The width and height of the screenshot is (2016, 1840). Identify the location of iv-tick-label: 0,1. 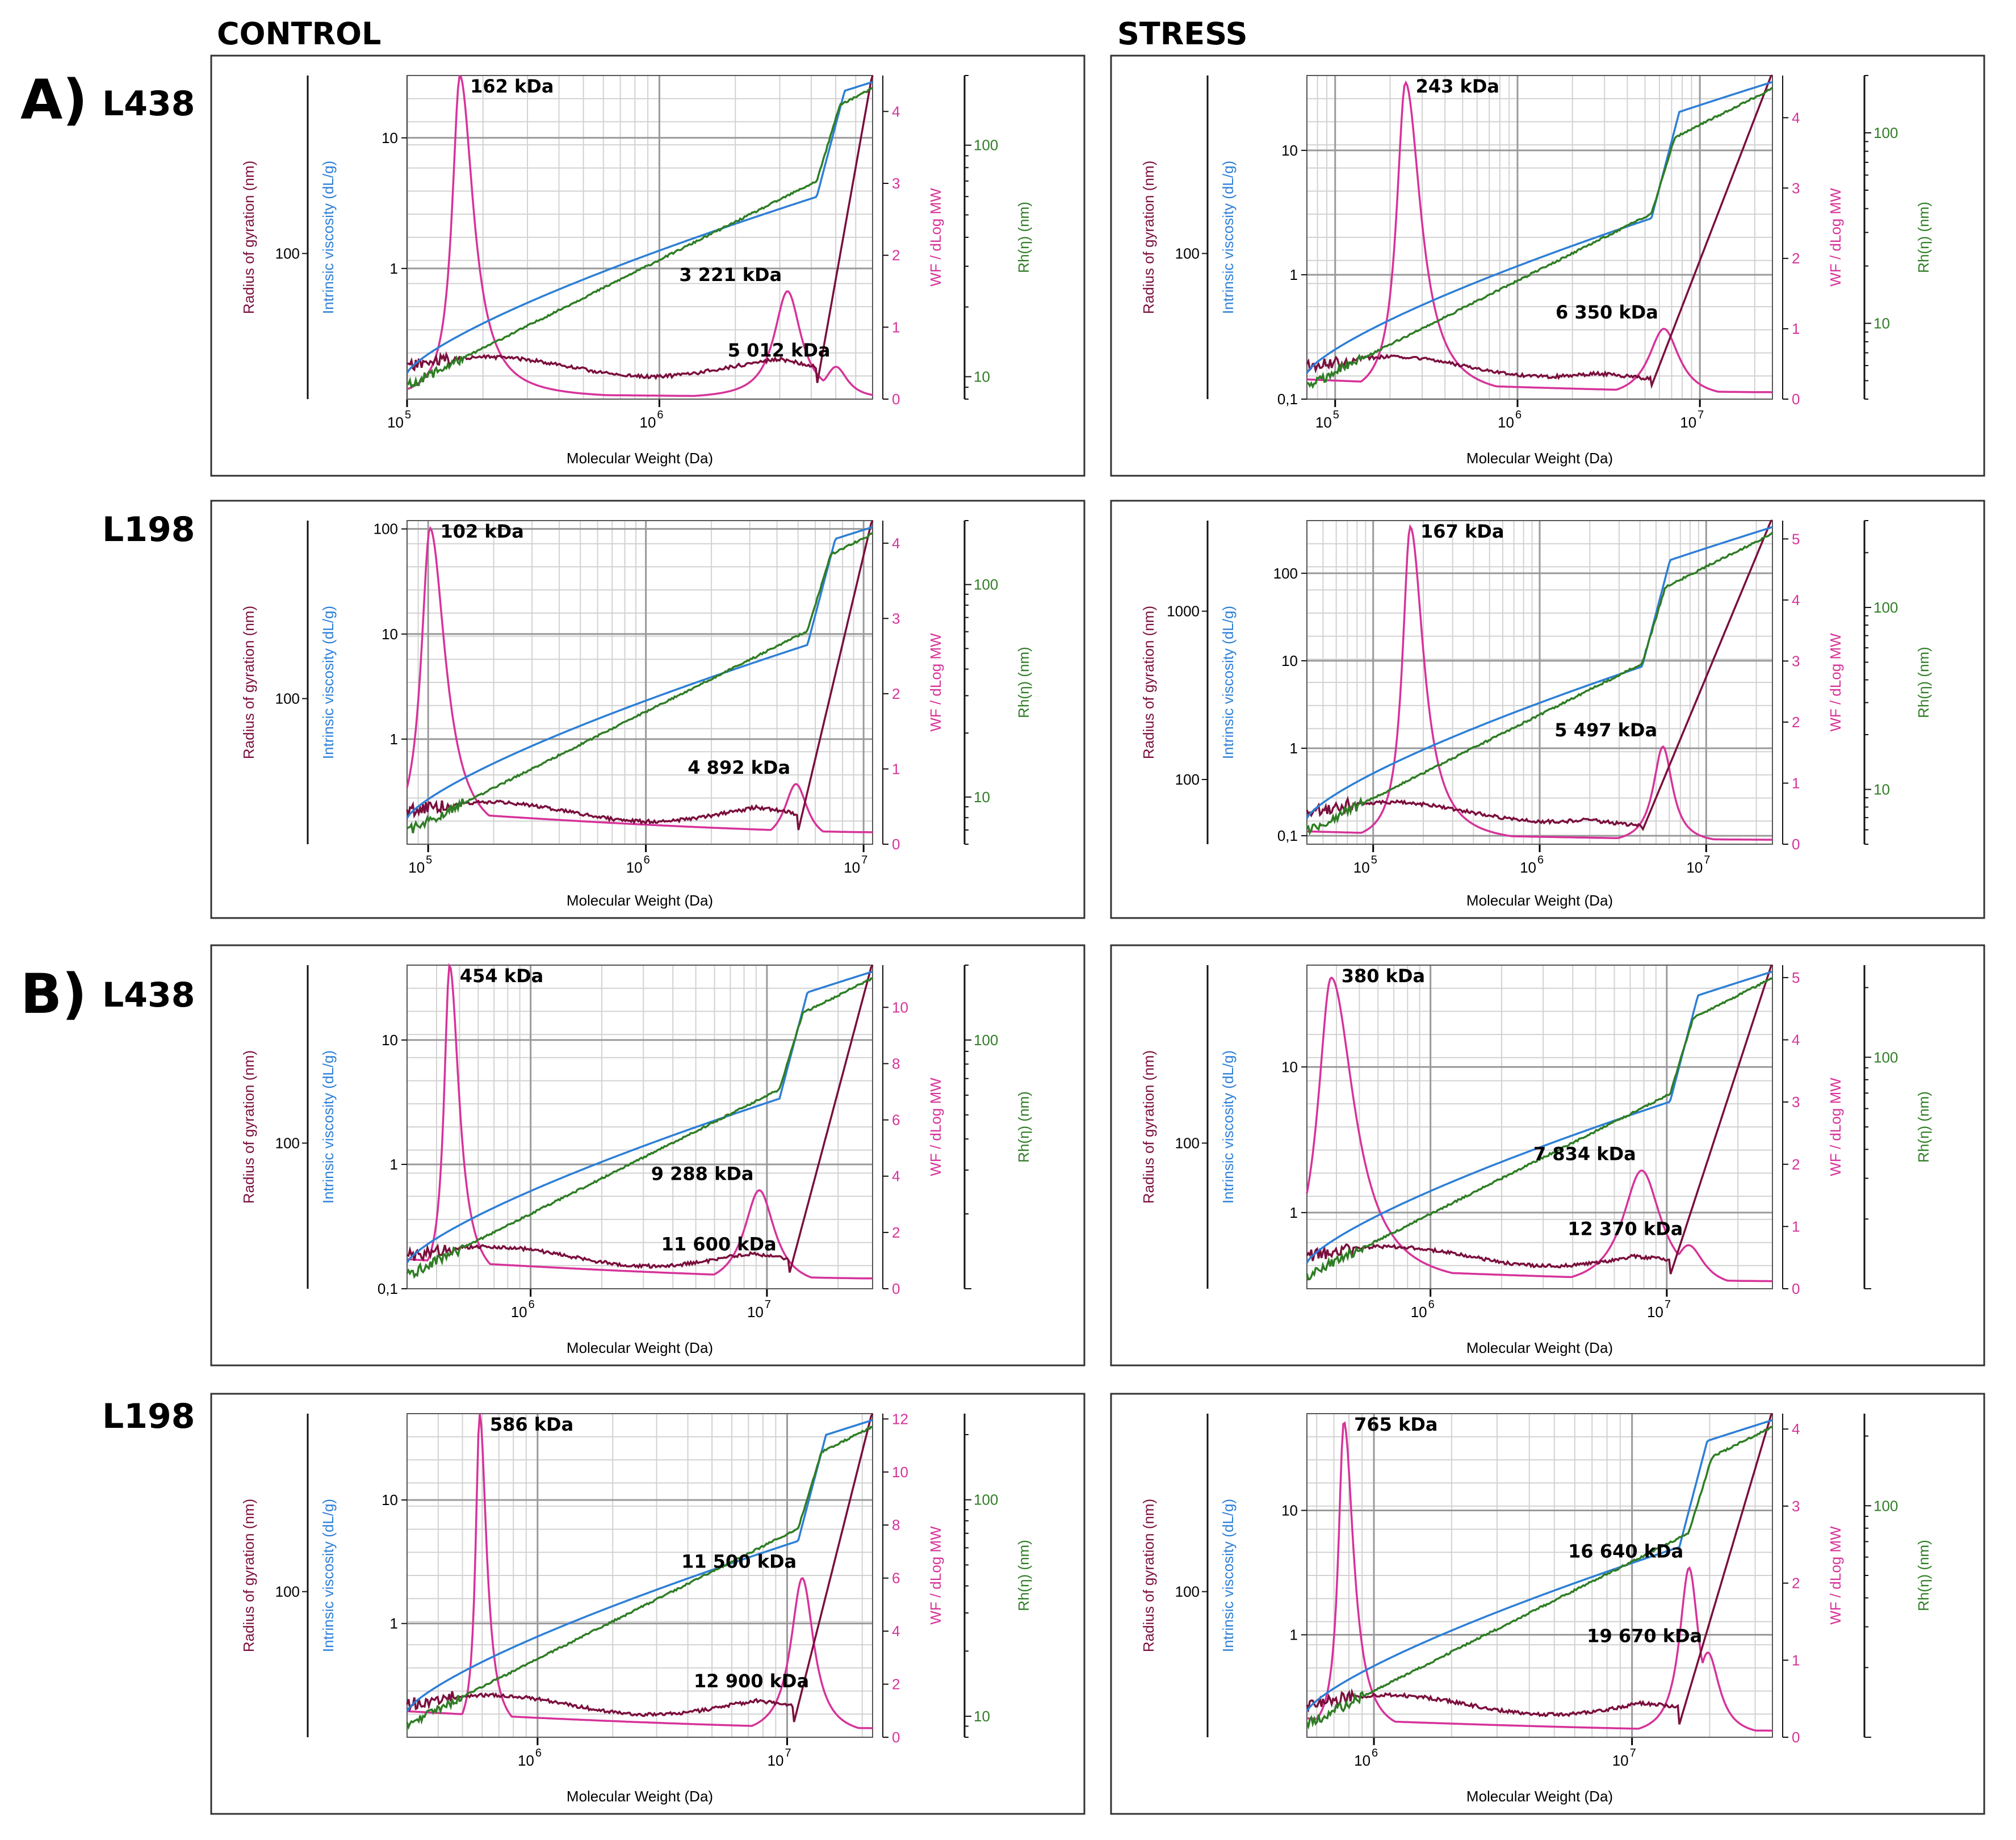
(1287, 399).